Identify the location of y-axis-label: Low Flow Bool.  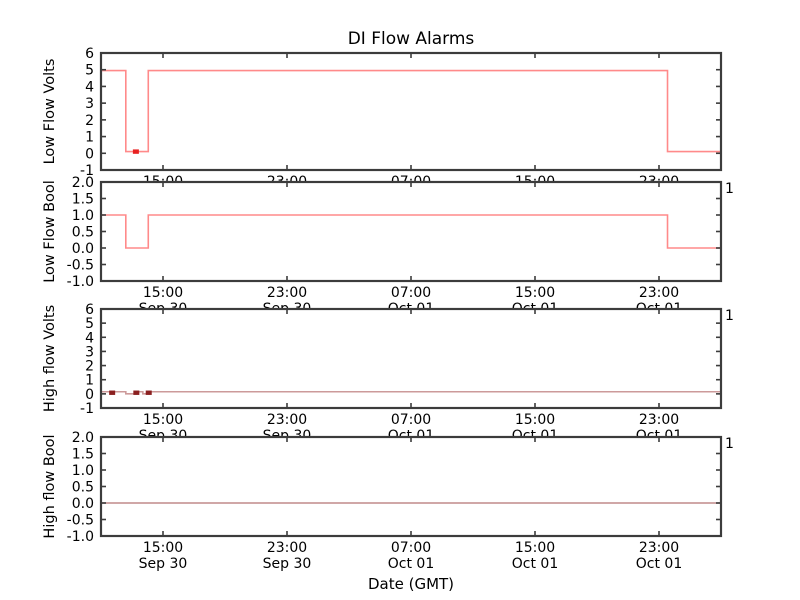
(50, 231).